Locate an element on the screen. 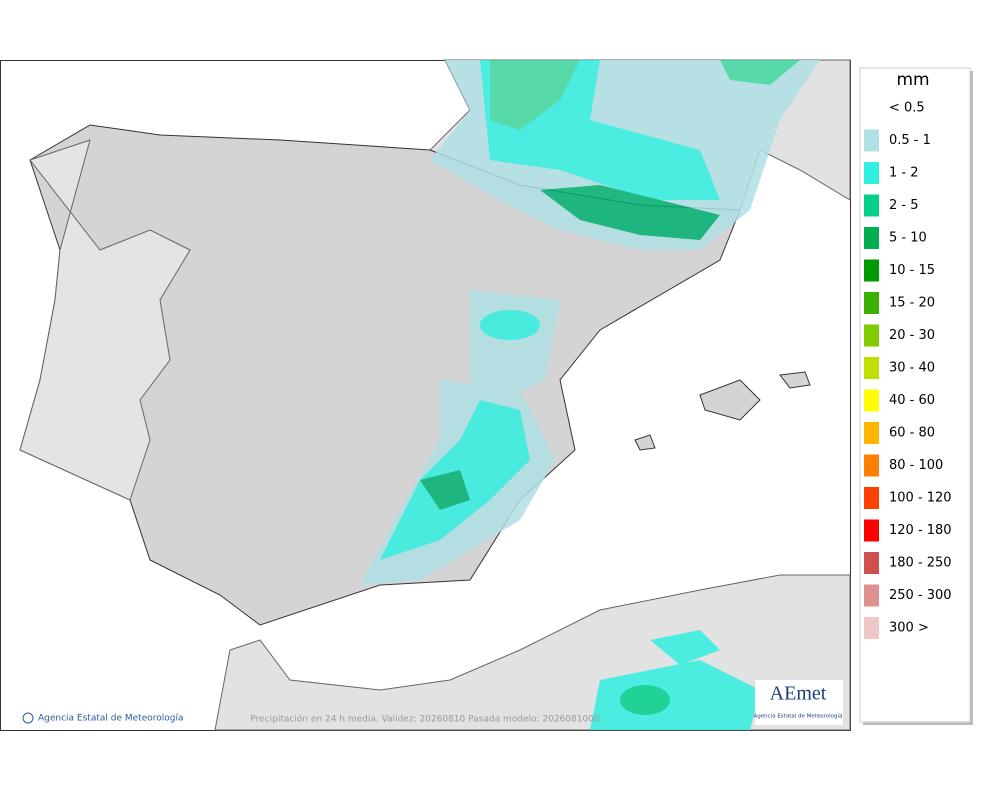  legend-label: 80 - 100 is located at coordinates (916, 465).